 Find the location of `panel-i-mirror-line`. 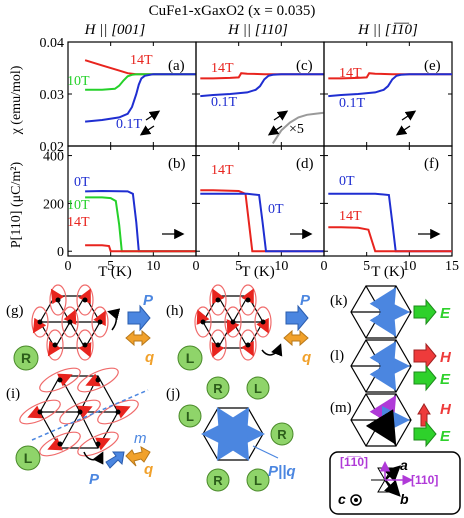

panel-i-mirror-line is located at coordinates (90, 415).